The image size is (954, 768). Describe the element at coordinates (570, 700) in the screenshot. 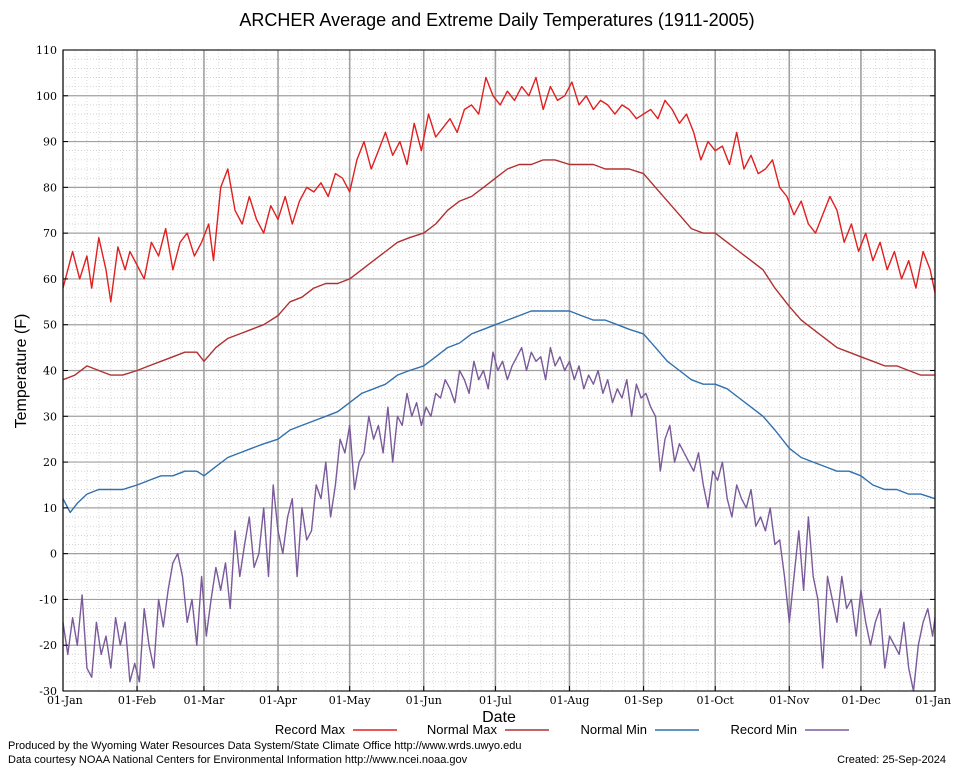

I see `x-tick-label: 01-Aug` at that location.